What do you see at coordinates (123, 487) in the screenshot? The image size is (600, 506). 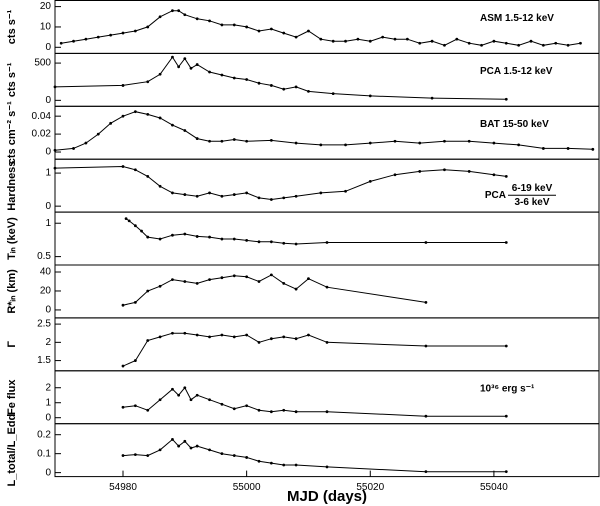 I see `x-tick-label: 54980` at bounding box center [123, 487].